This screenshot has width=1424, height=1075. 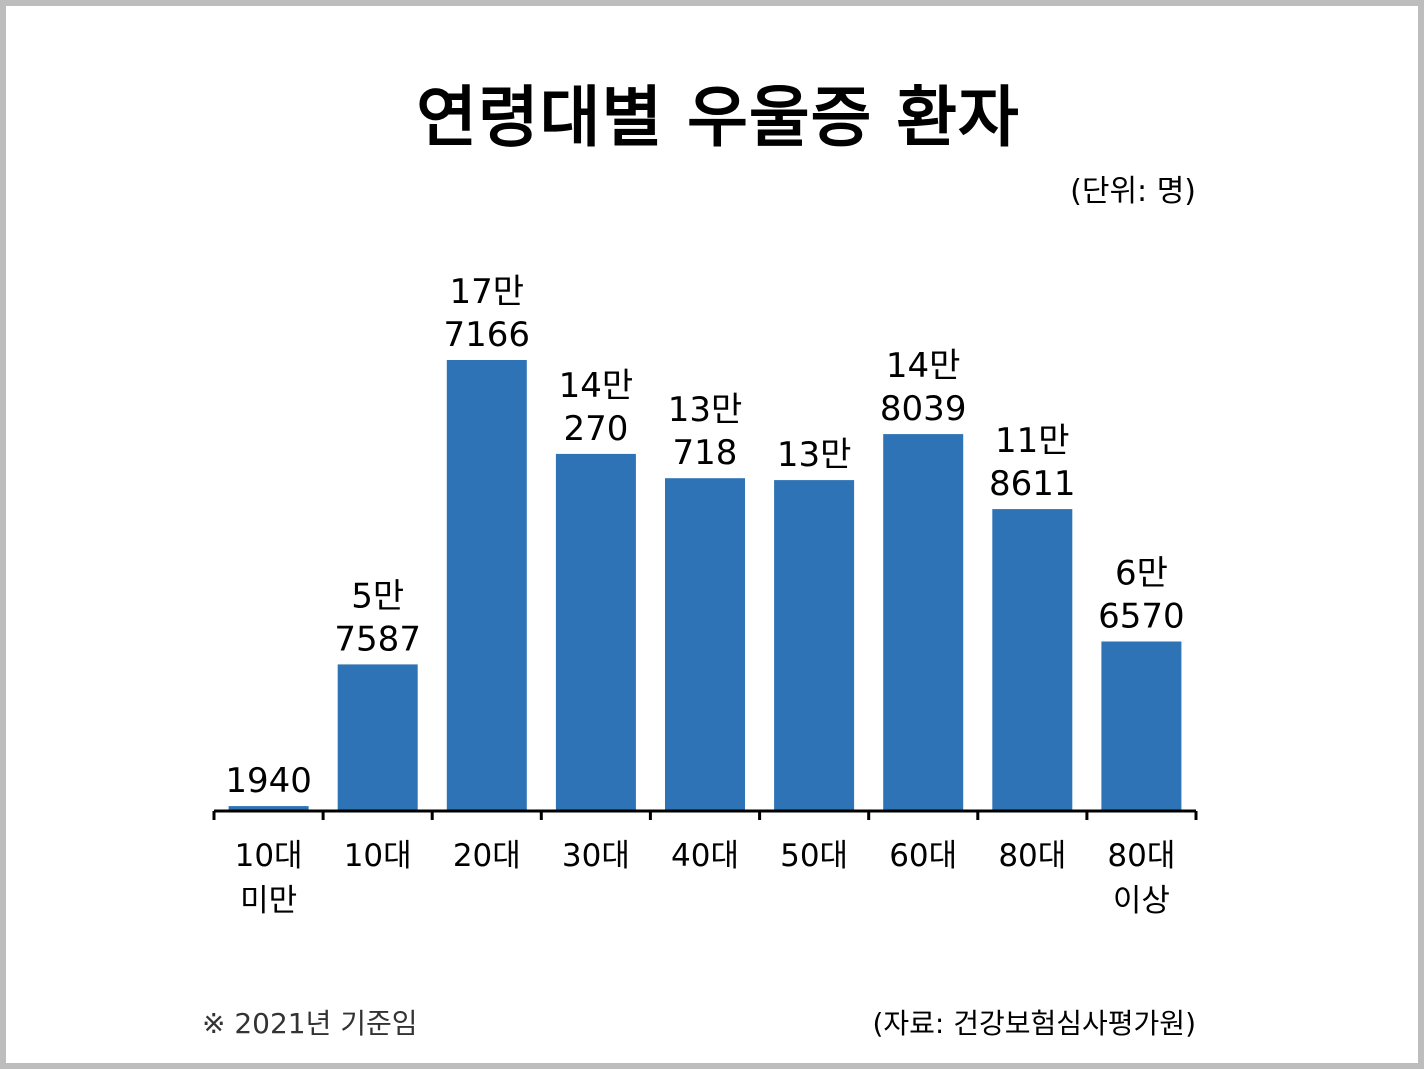 I want to click on source-note: (자료: 건강보험심사평가원), so click(x=1034, y=1023).